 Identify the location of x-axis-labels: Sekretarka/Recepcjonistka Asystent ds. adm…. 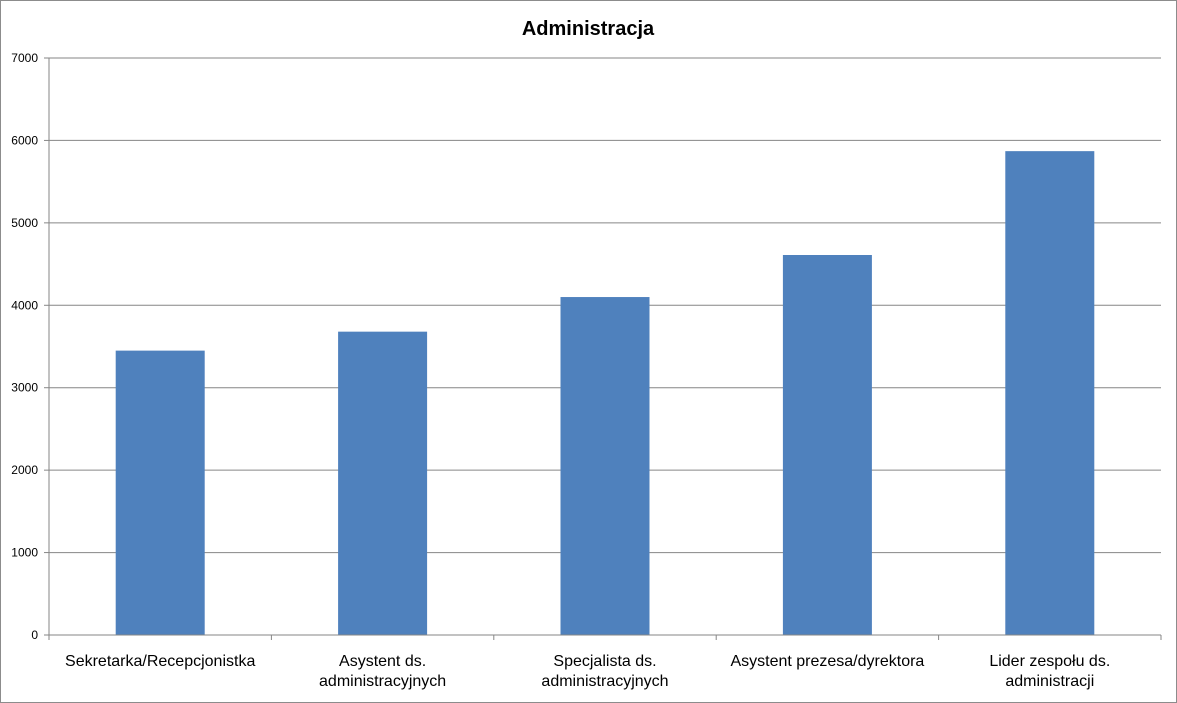
(587, 671).